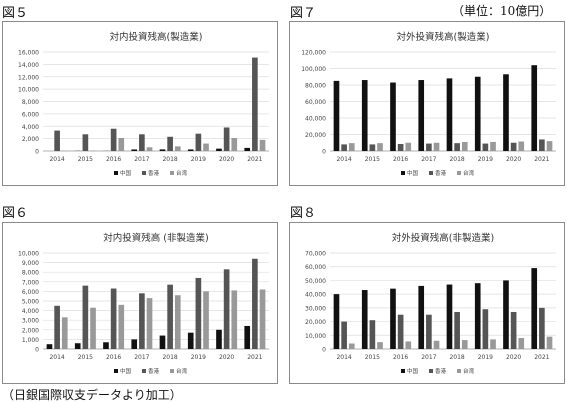  I want to click on legend-label: 香港, so click(154, 173).